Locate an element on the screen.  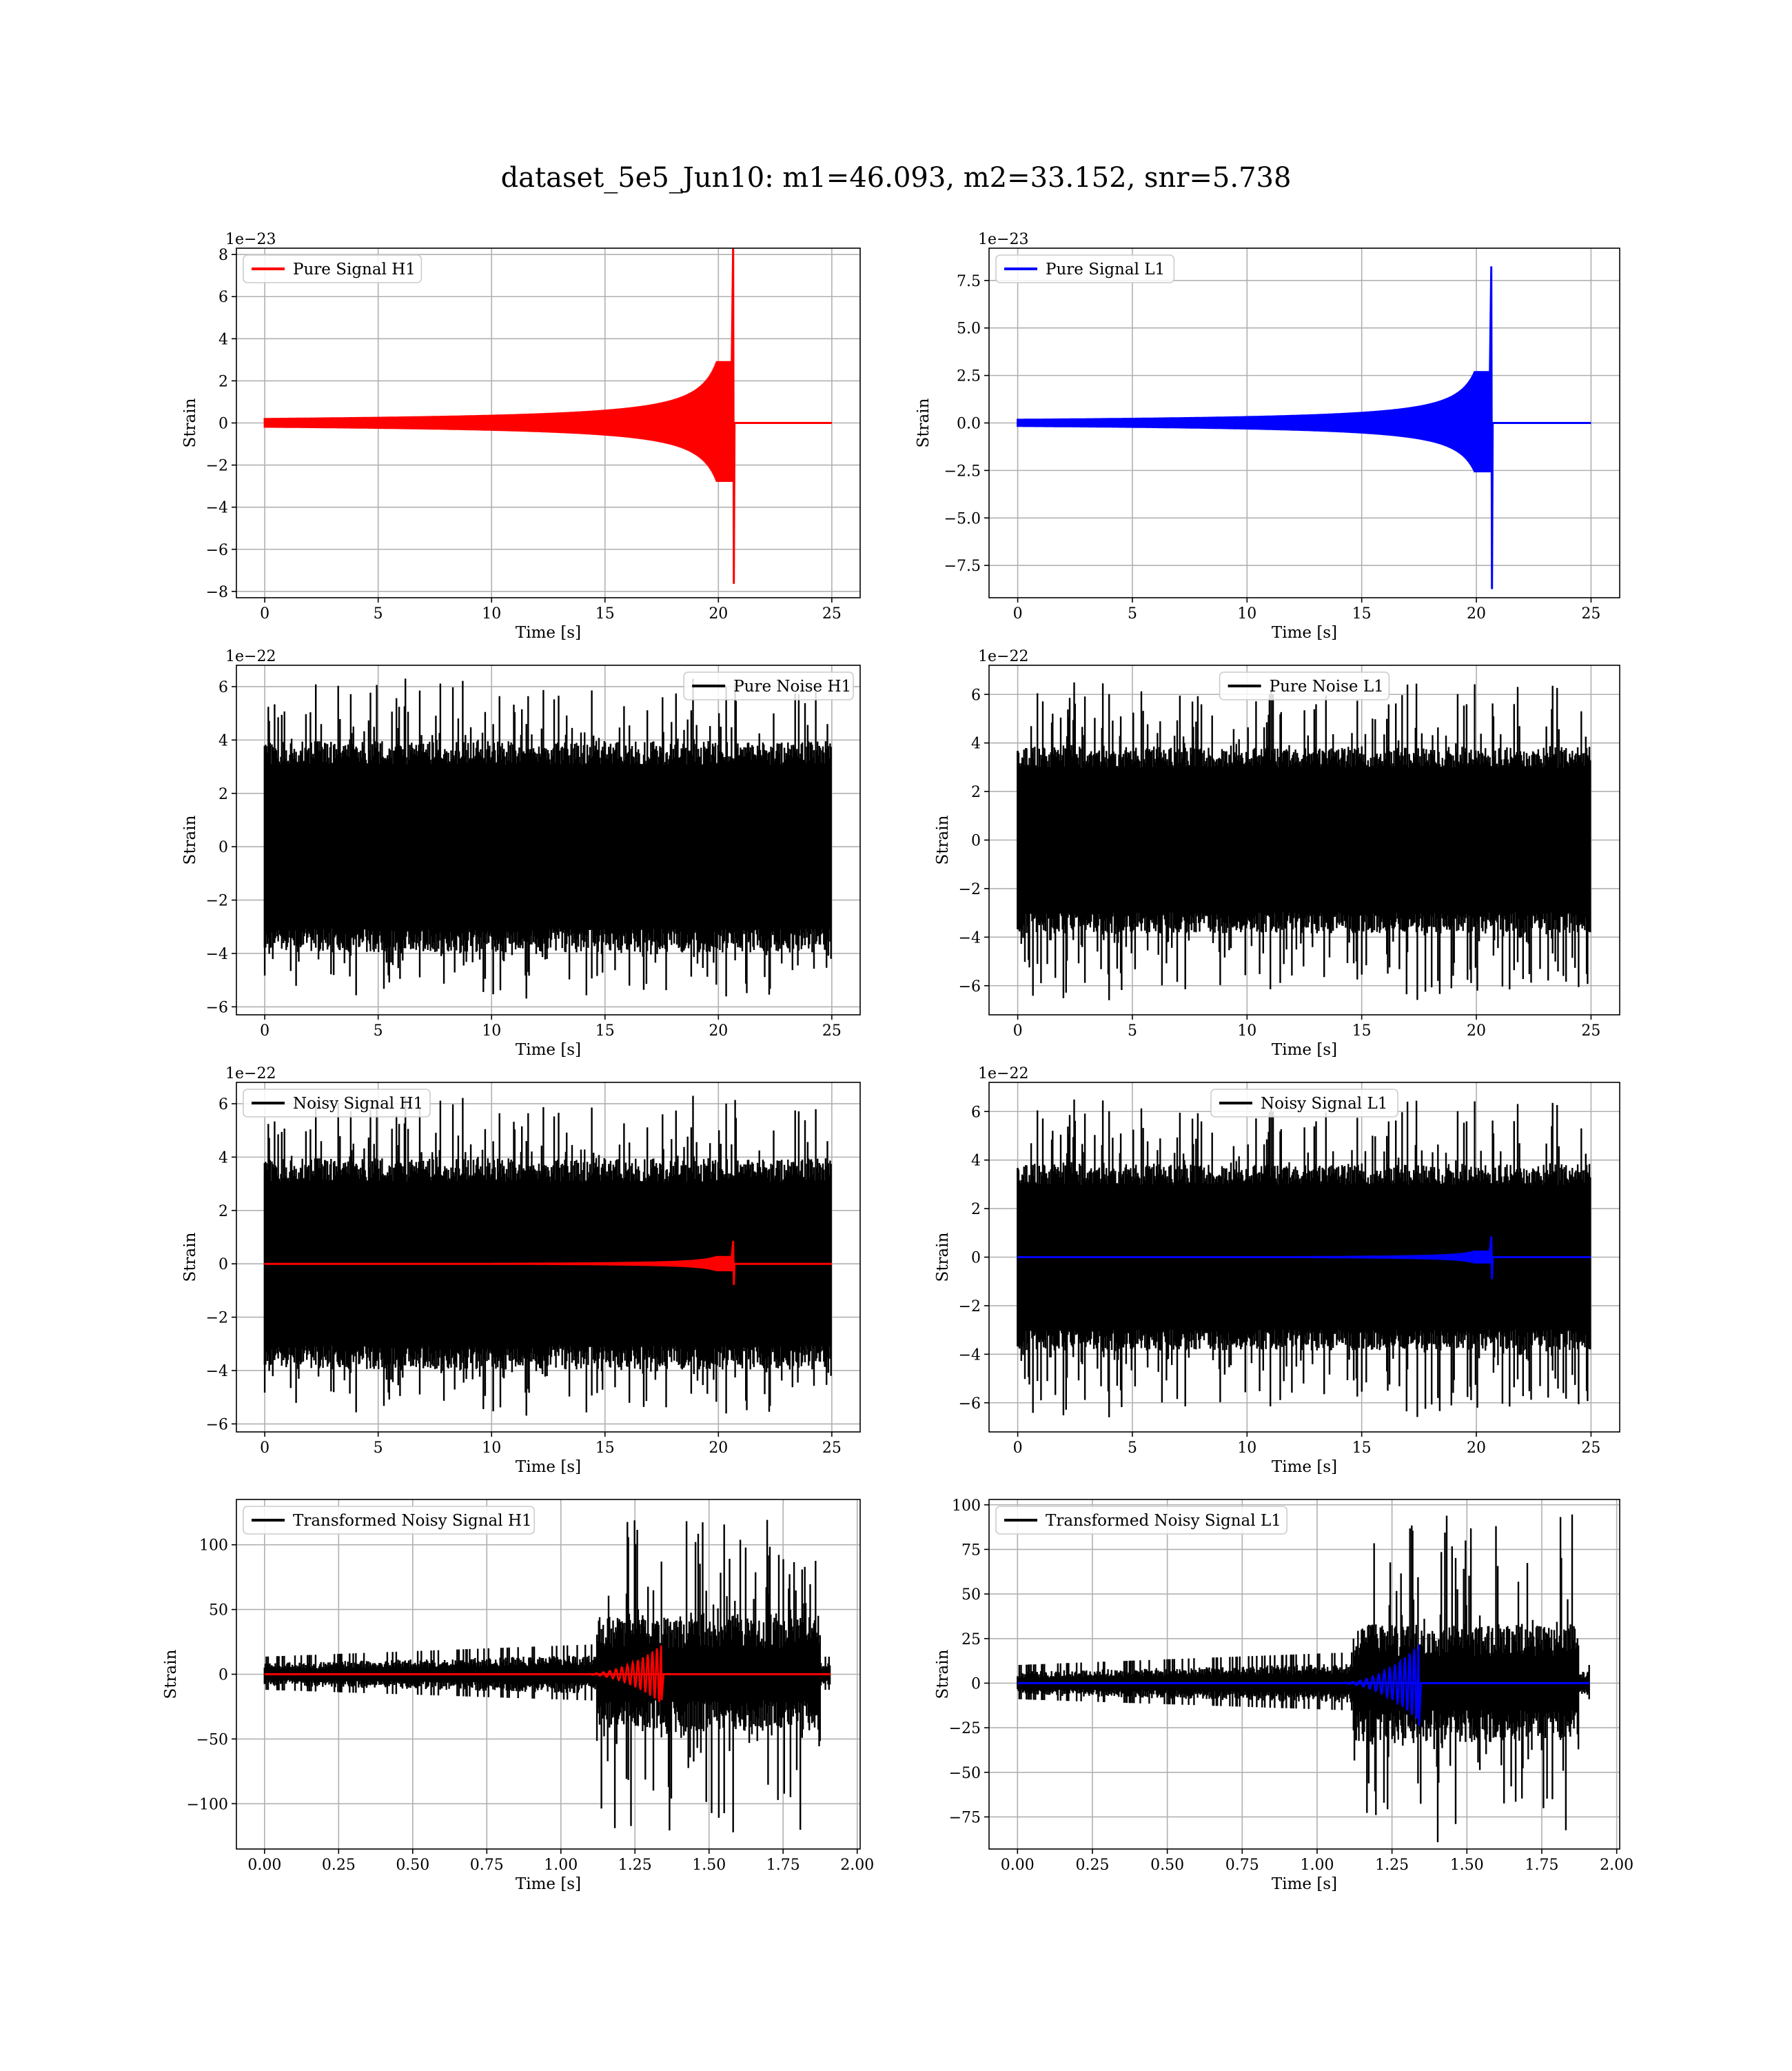
y-tick-label: 0.0 is located at coordinates (969, 424).